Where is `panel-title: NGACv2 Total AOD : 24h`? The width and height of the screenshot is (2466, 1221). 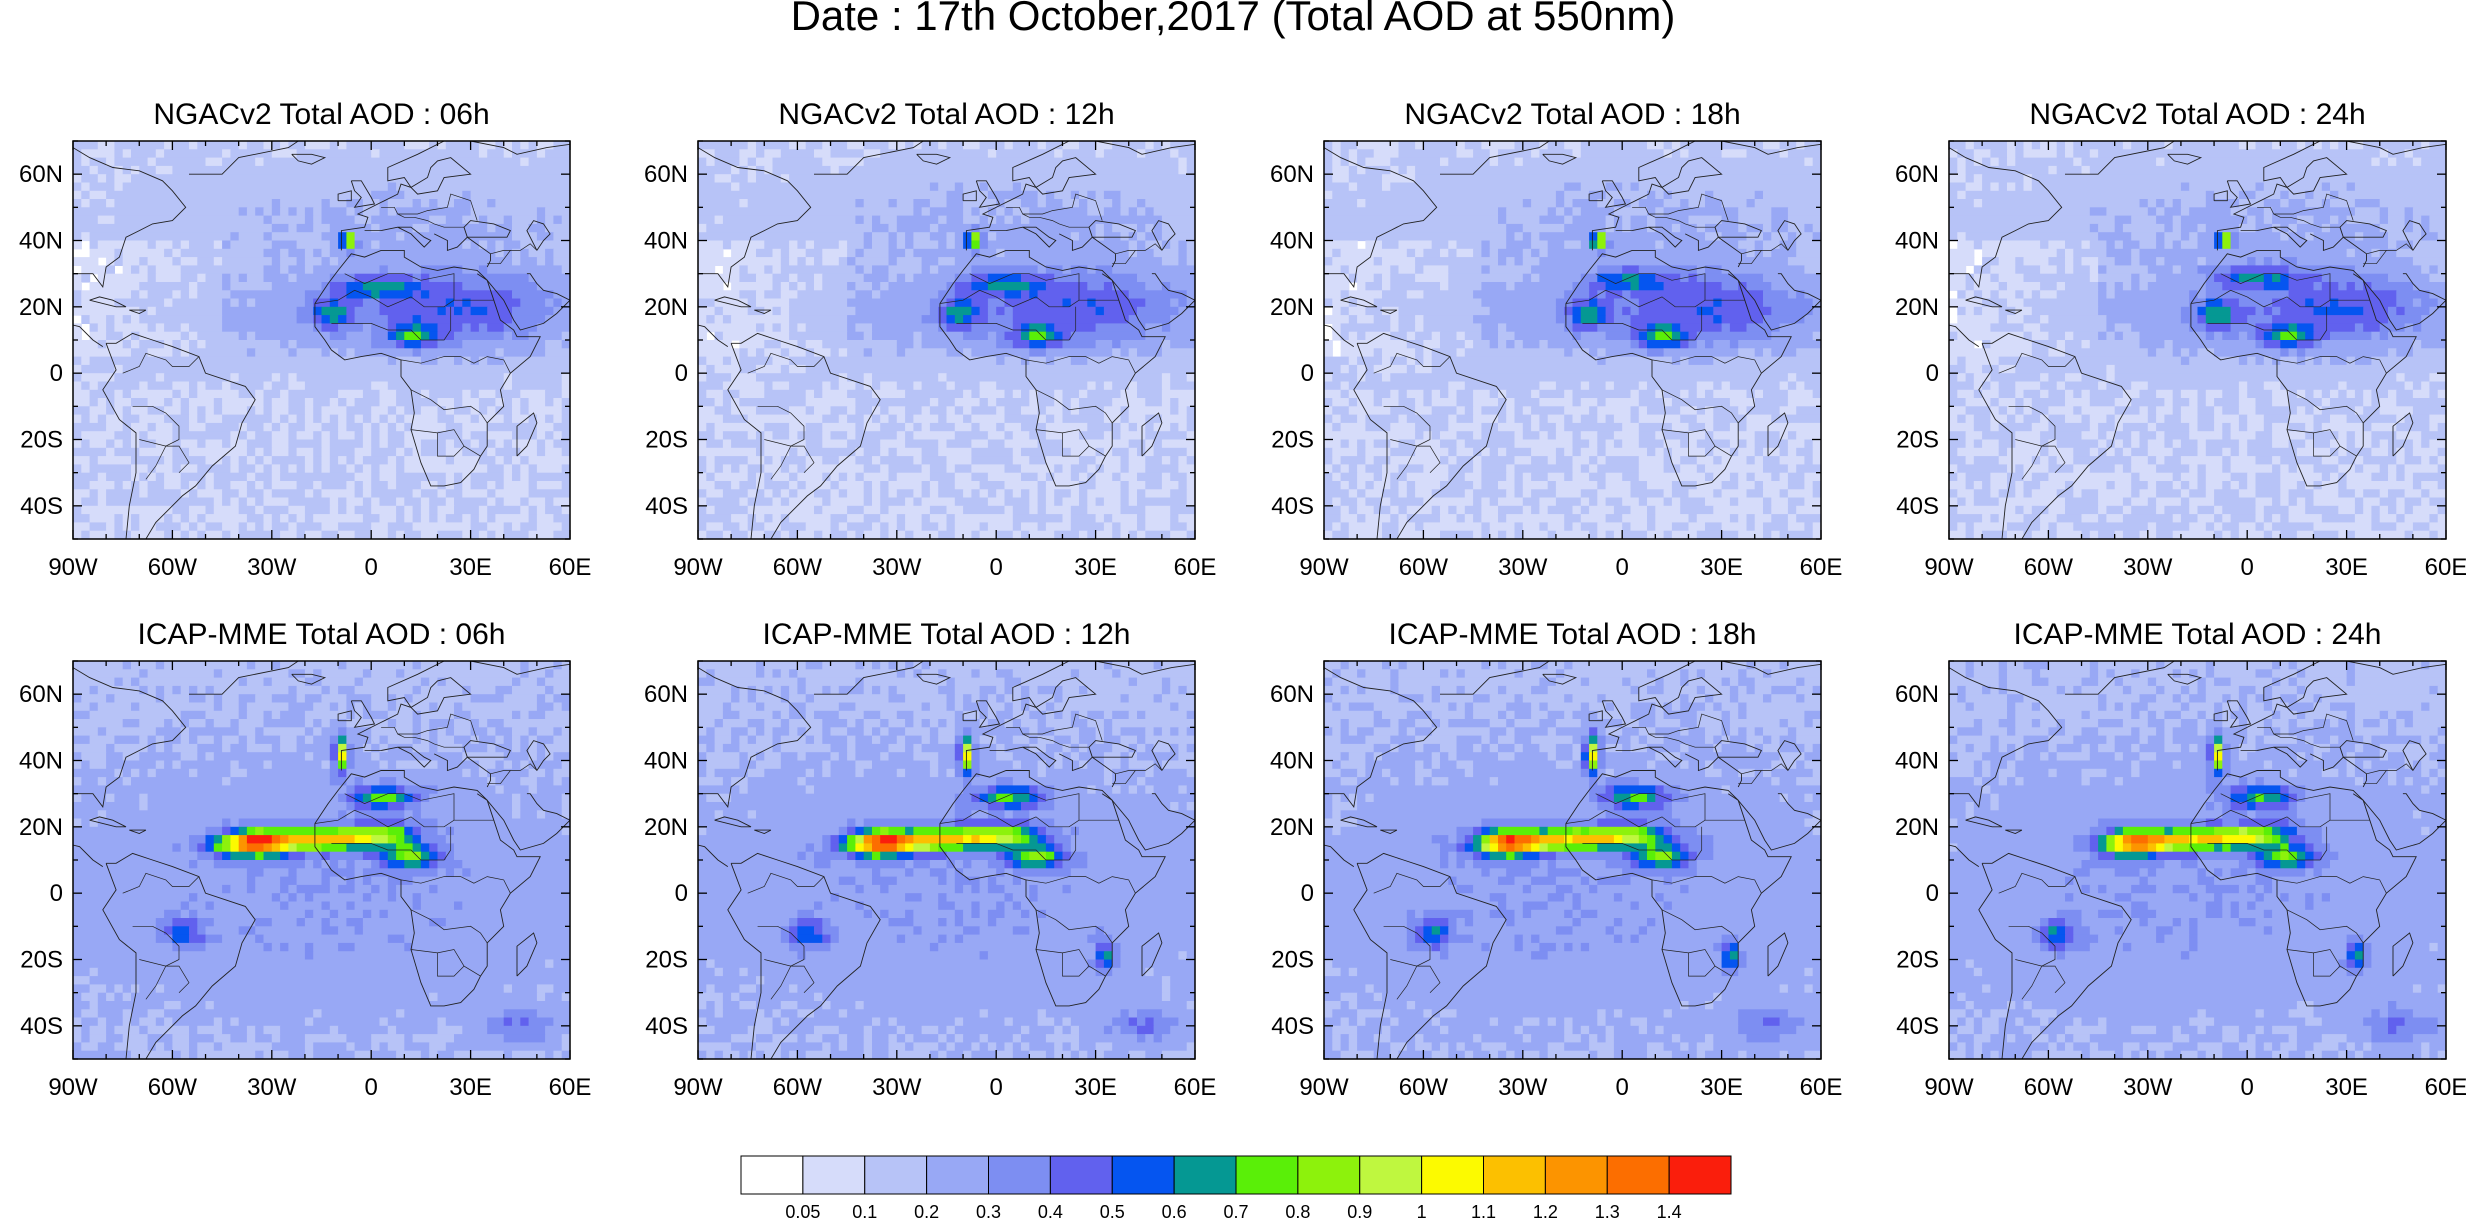
panel-title: NGACv2 Total AOD : 24h is located at coordinates (2197, 114).